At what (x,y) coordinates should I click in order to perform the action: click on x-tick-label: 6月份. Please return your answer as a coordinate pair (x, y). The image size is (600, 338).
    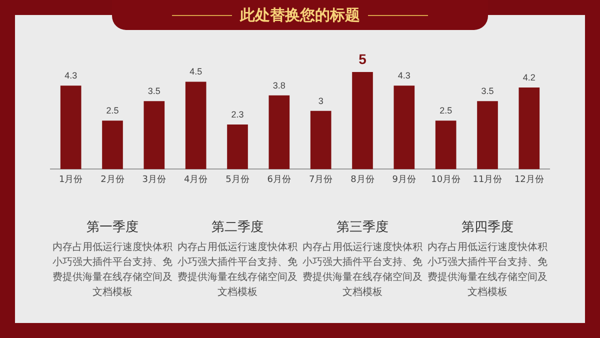
    Looking at the image, I should click on (279, 179).